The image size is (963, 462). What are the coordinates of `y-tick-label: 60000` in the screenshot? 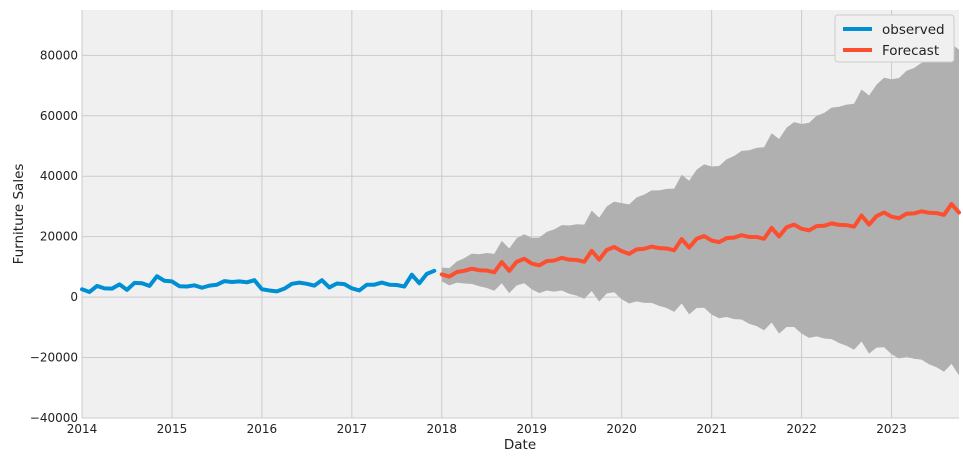 It's located at (59, 116).